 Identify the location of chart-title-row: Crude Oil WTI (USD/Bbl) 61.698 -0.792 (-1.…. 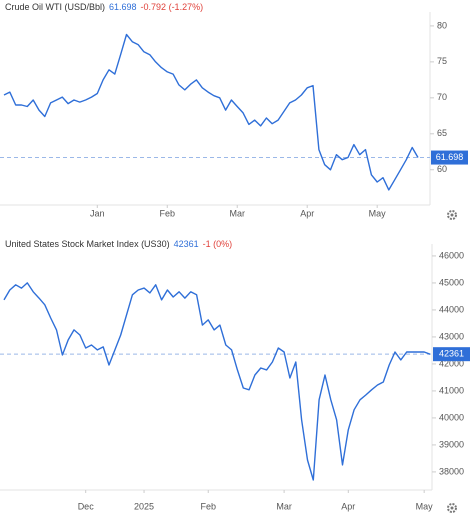
(104, 7).